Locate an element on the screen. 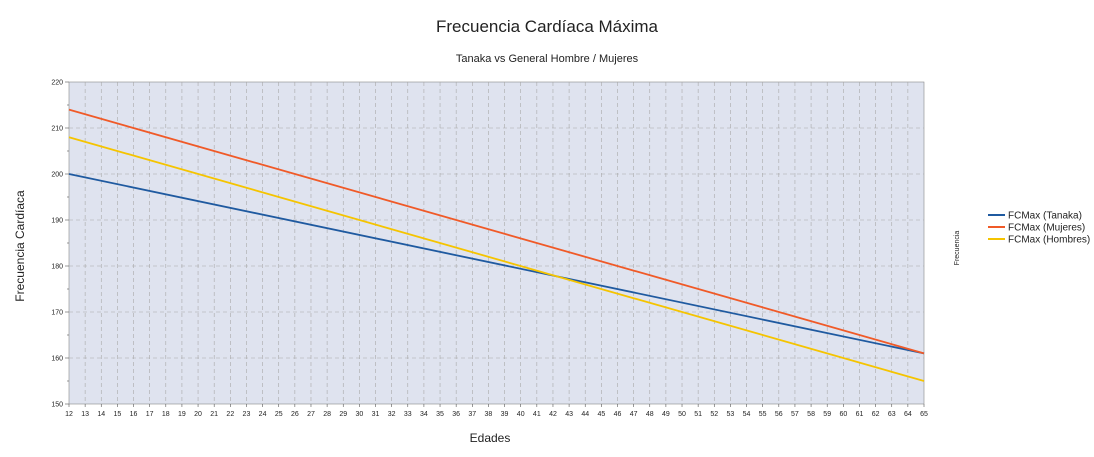 Image resolution: width=1094 pixels, height=457 pixels. x-tick-label: 45 is located at coordinates (601, 414).